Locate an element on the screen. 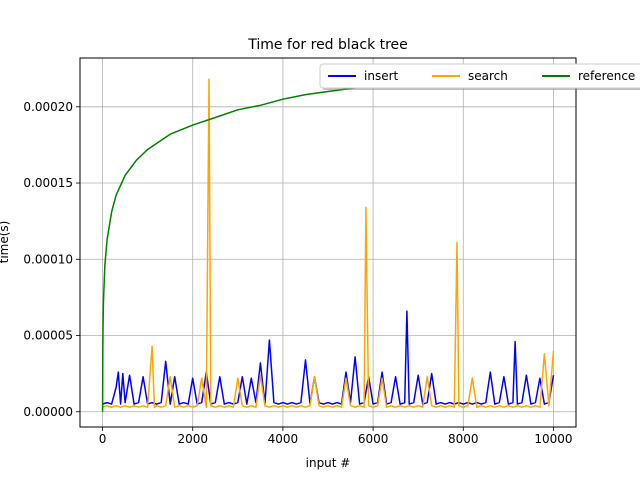 This screenshot has width=640, height=484. x-tick-label: 2000 is located at coordinates (192, 439).